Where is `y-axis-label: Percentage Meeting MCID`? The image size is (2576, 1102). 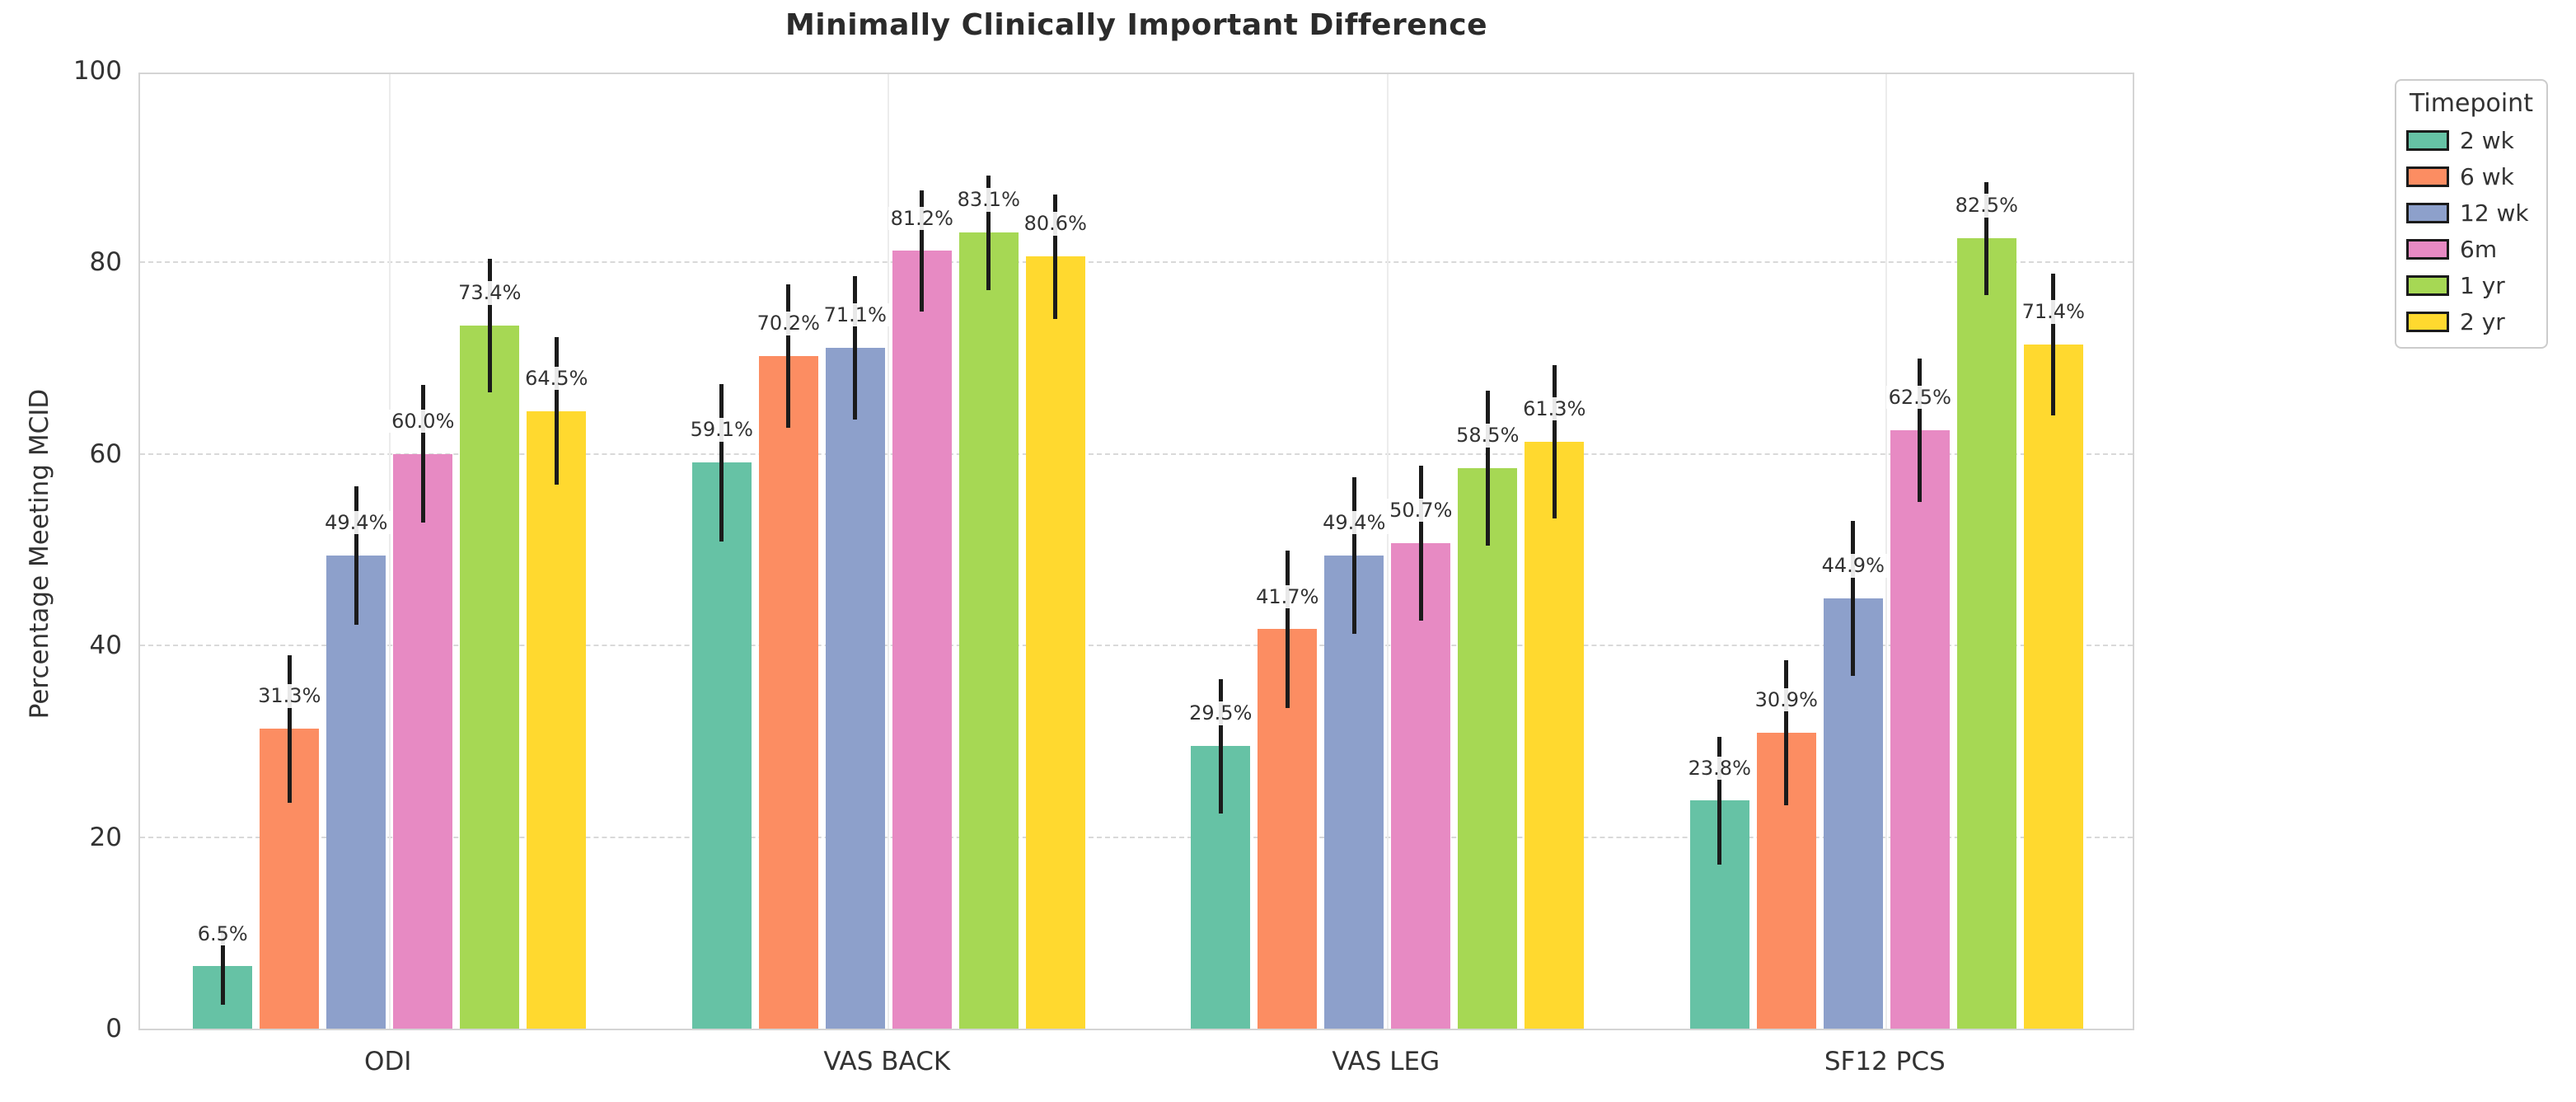
y-axis-label: Percentage Meeting MCID is located at coordinates (39, 554).